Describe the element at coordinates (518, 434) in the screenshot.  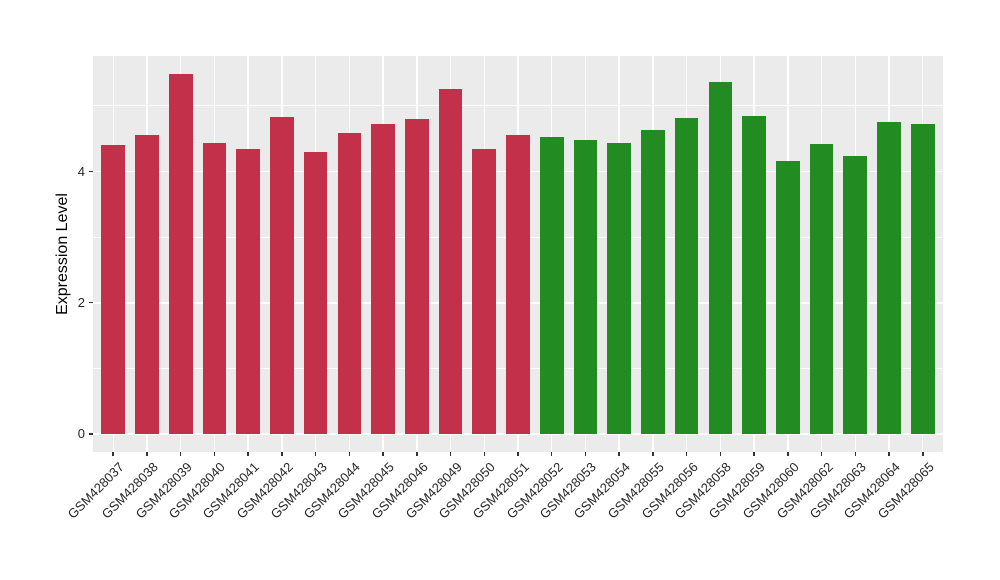
I see `major-gridline` at that location.